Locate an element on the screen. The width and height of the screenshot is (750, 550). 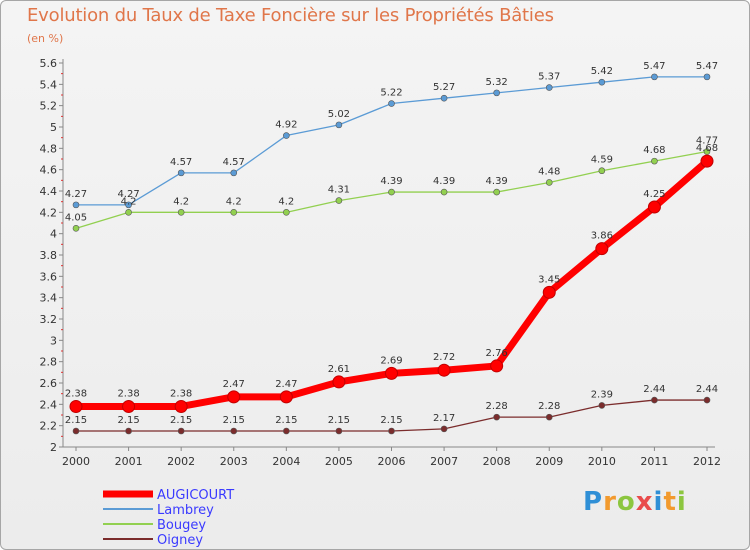
x-tick-label: 2000 is located at coordinates (76, 461).